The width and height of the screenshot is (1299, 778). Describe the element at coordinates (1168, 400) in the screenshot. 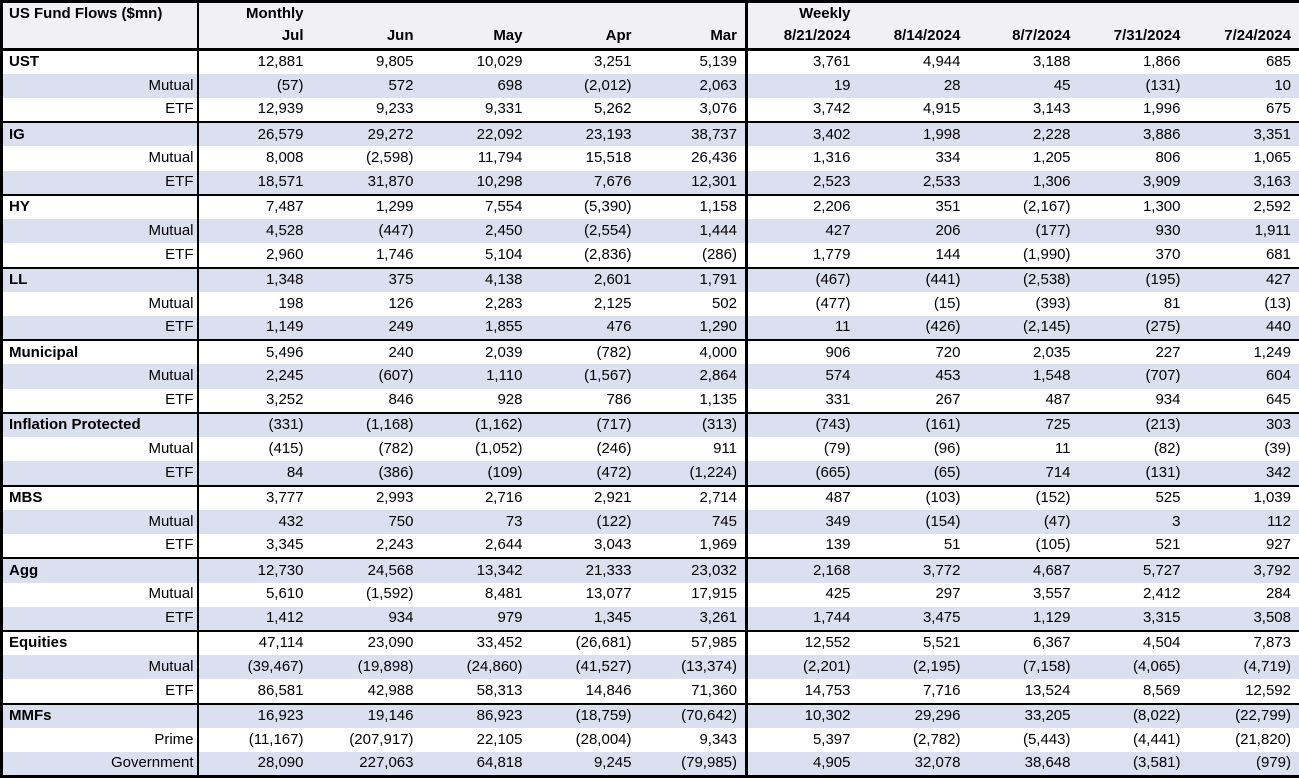

I see `value-cell: 934` at that location.